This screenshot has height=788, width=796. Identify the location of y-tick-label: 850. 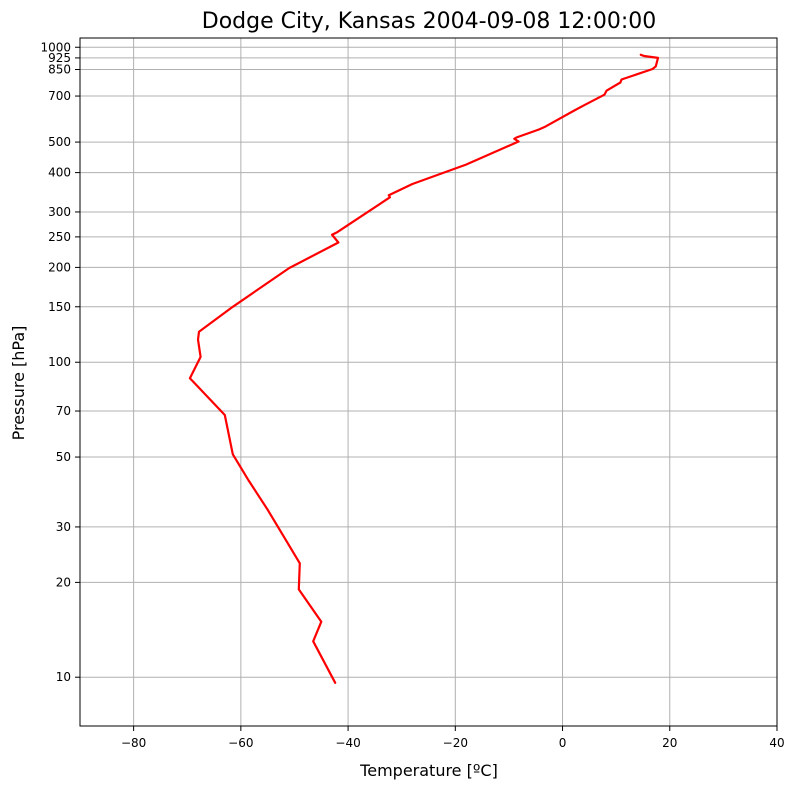
(59, 69).